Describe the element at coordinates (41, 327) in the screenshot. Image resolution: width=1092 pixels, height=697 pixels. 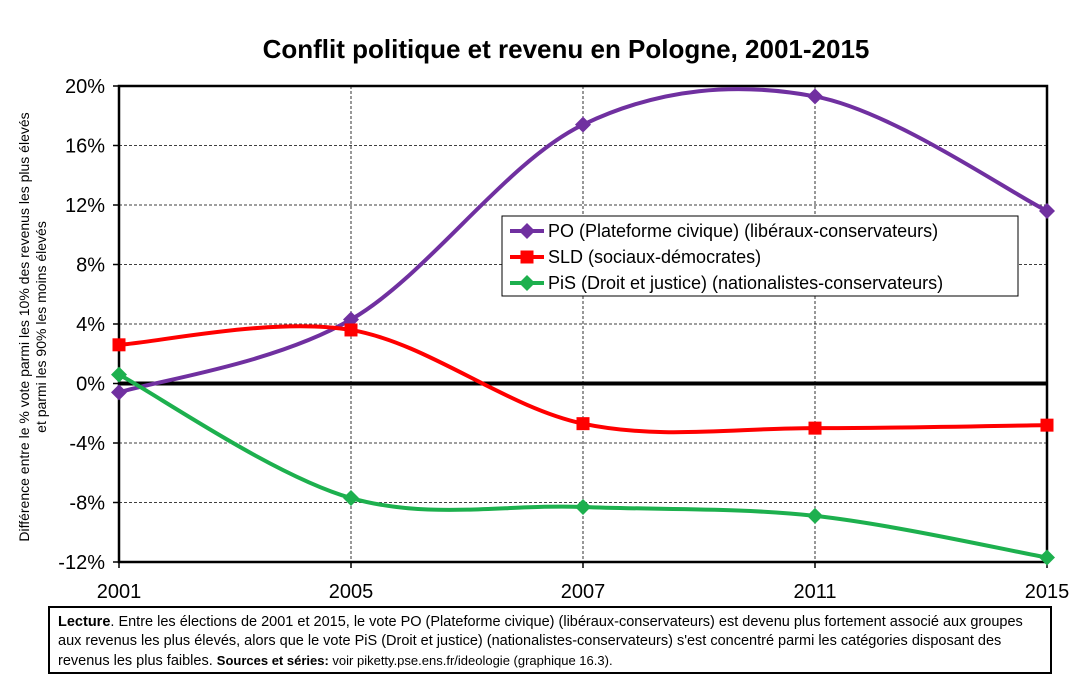
I see `y-axis-label-line2: et parmi les 90% les moins élevés` at that location.